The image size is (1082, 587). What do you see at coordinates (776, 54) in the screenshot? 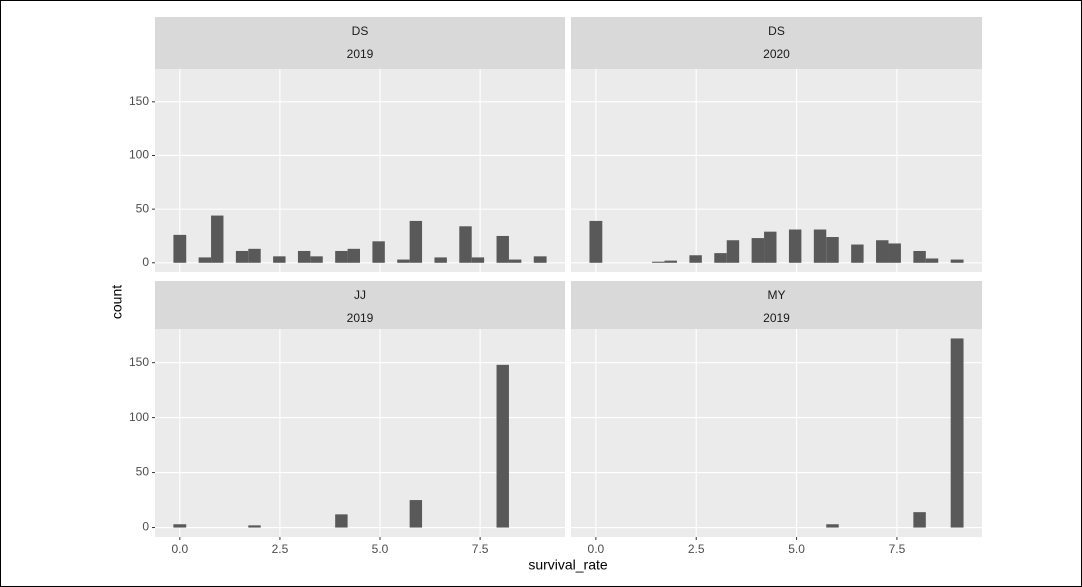
I see `facet-label: 2020` at bounding box center [776, 54].